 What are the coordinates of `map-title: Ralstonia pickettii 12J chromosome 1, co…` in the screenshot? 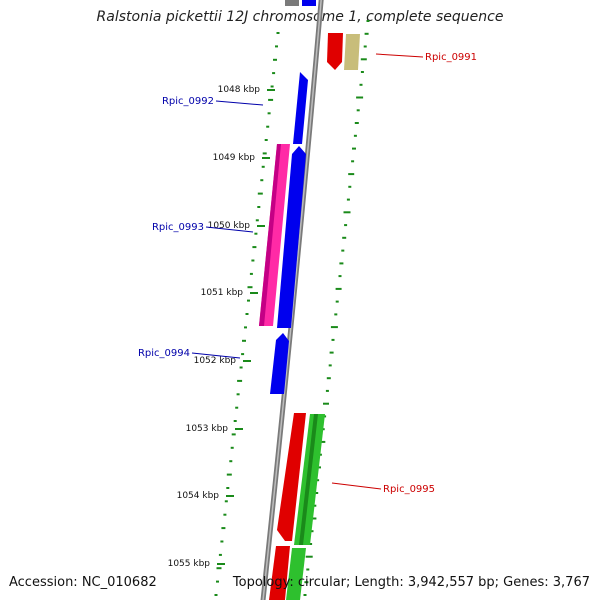 It's located at (300, 17).